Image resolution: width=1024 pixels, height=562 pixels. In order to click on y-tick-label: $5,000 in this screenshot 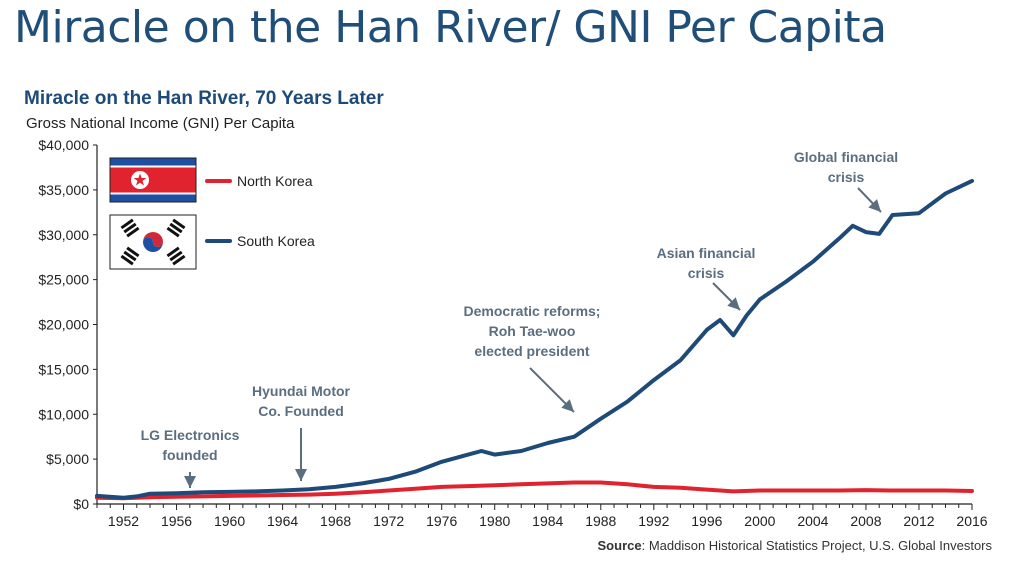, I will do `click(67, 459)`.